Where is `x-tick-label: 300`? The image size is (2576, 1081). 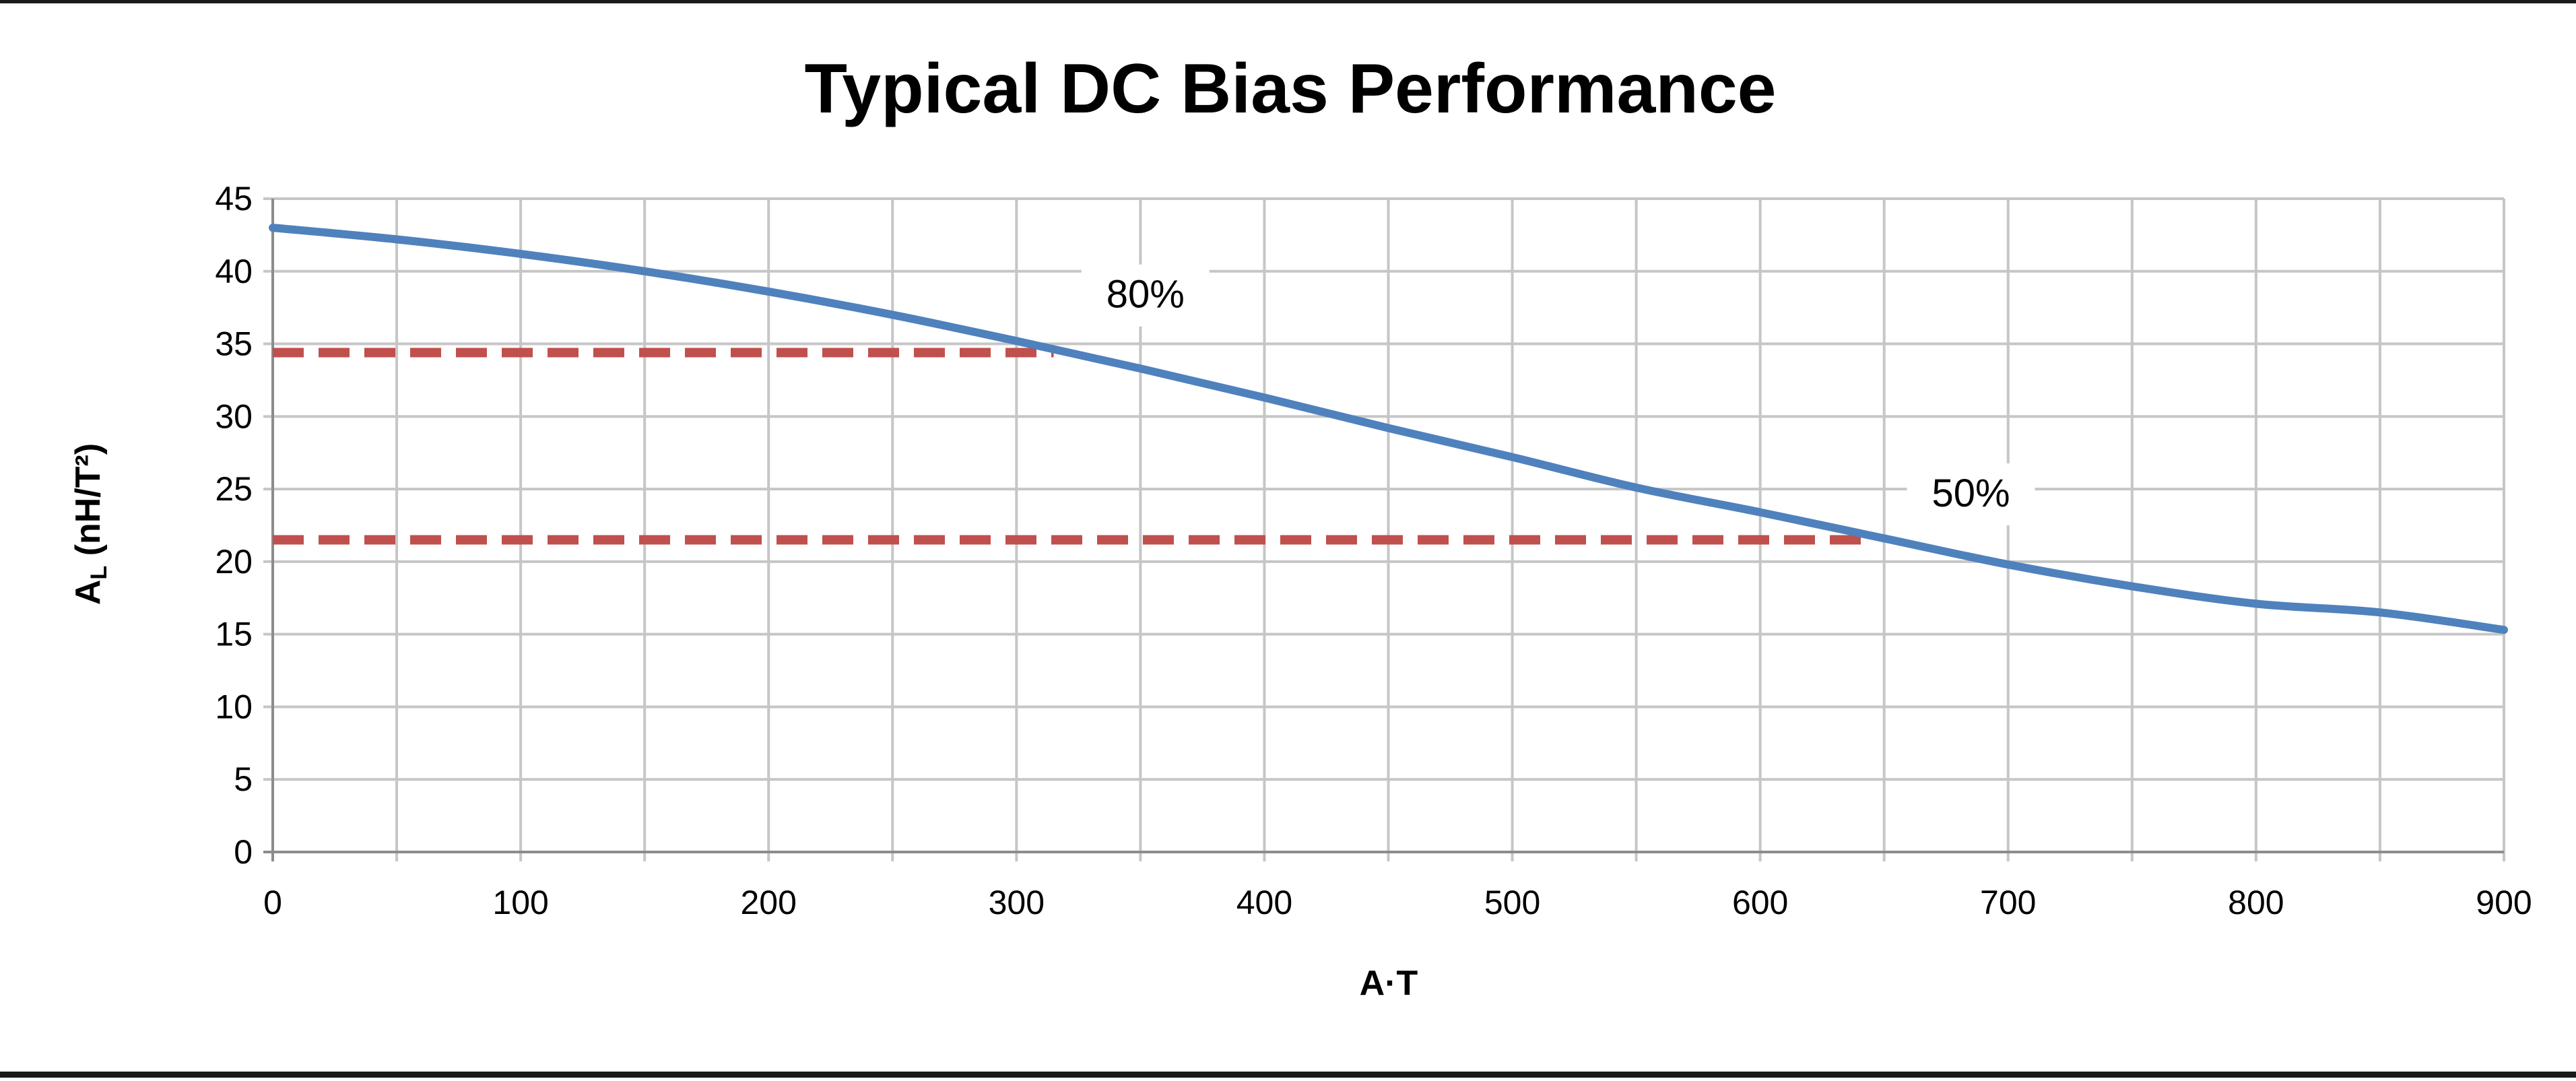
x-tick-label: 300 is located at coordinates (1017, 902).